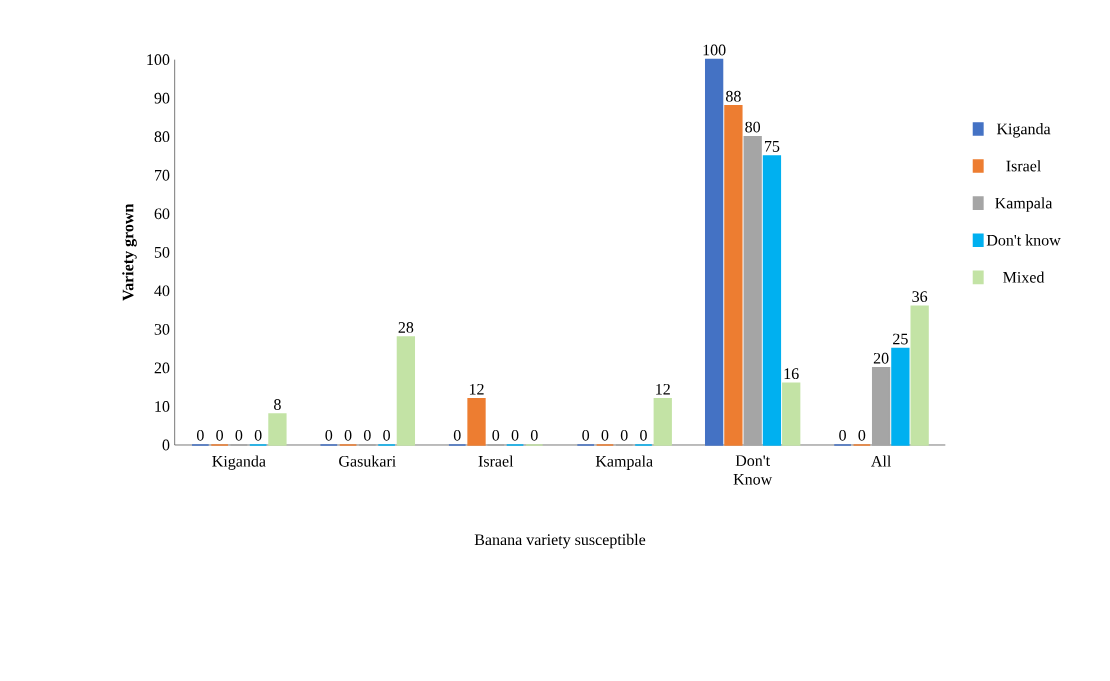 The image size is (1110, 681). I want to click on x-axis-title: Banana variety susceptible, so click(560, 541).